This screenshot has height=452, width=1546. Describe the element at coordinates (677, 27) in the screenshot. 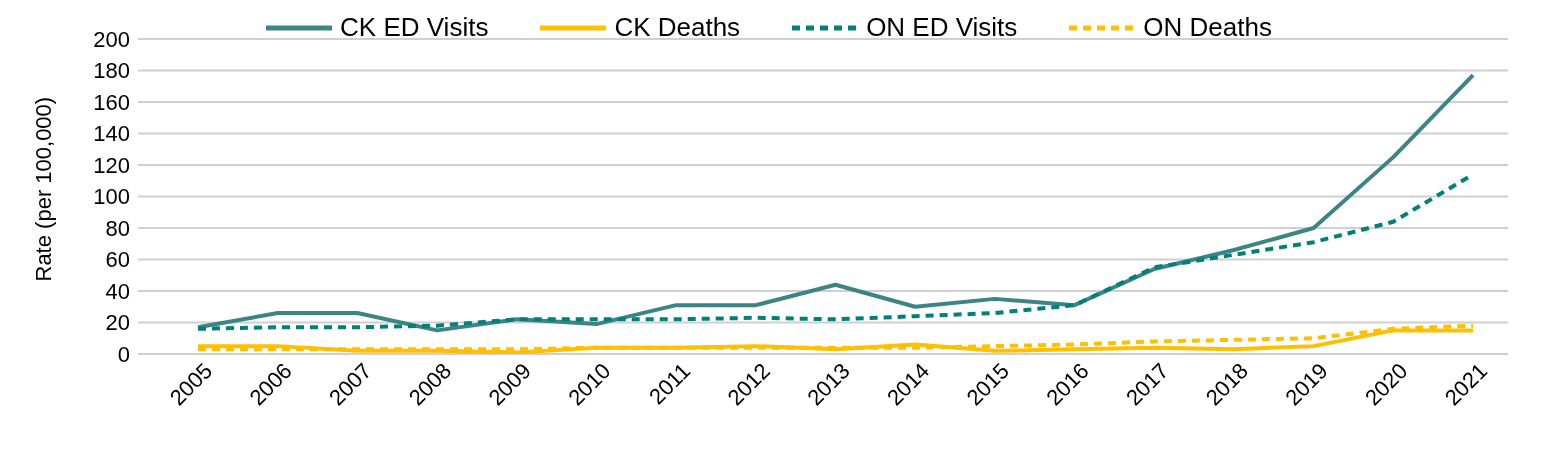

I see `legend-label: CK Deaths` at that location.